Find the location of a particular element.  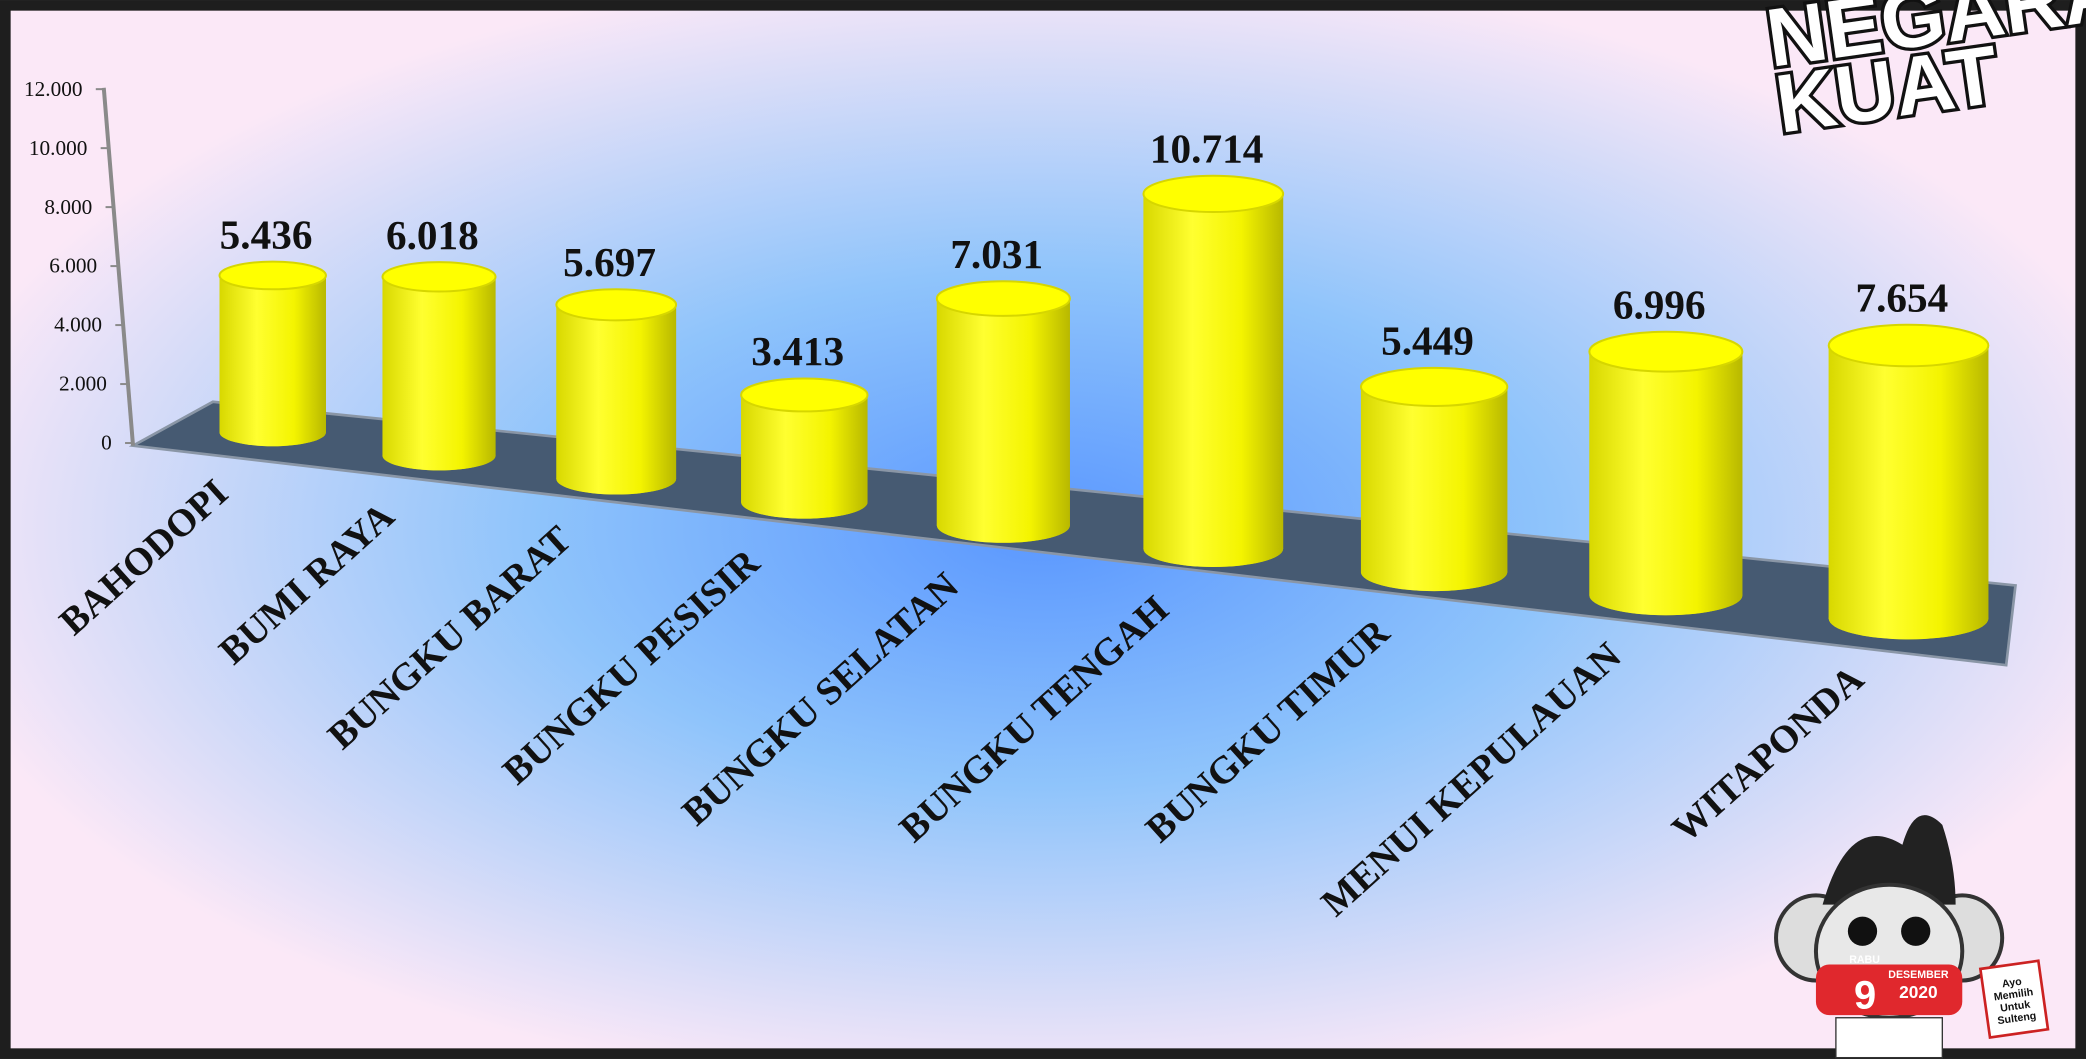

mascot-day: RABU is located at coordinates (1864, 960).